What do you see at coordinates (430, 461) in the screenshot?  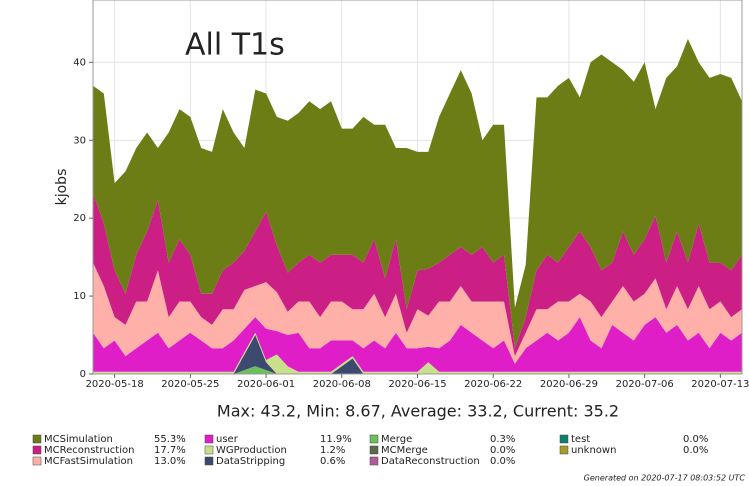 I see `legend-label: DataReconstruction` at bounding box center [430, 461].